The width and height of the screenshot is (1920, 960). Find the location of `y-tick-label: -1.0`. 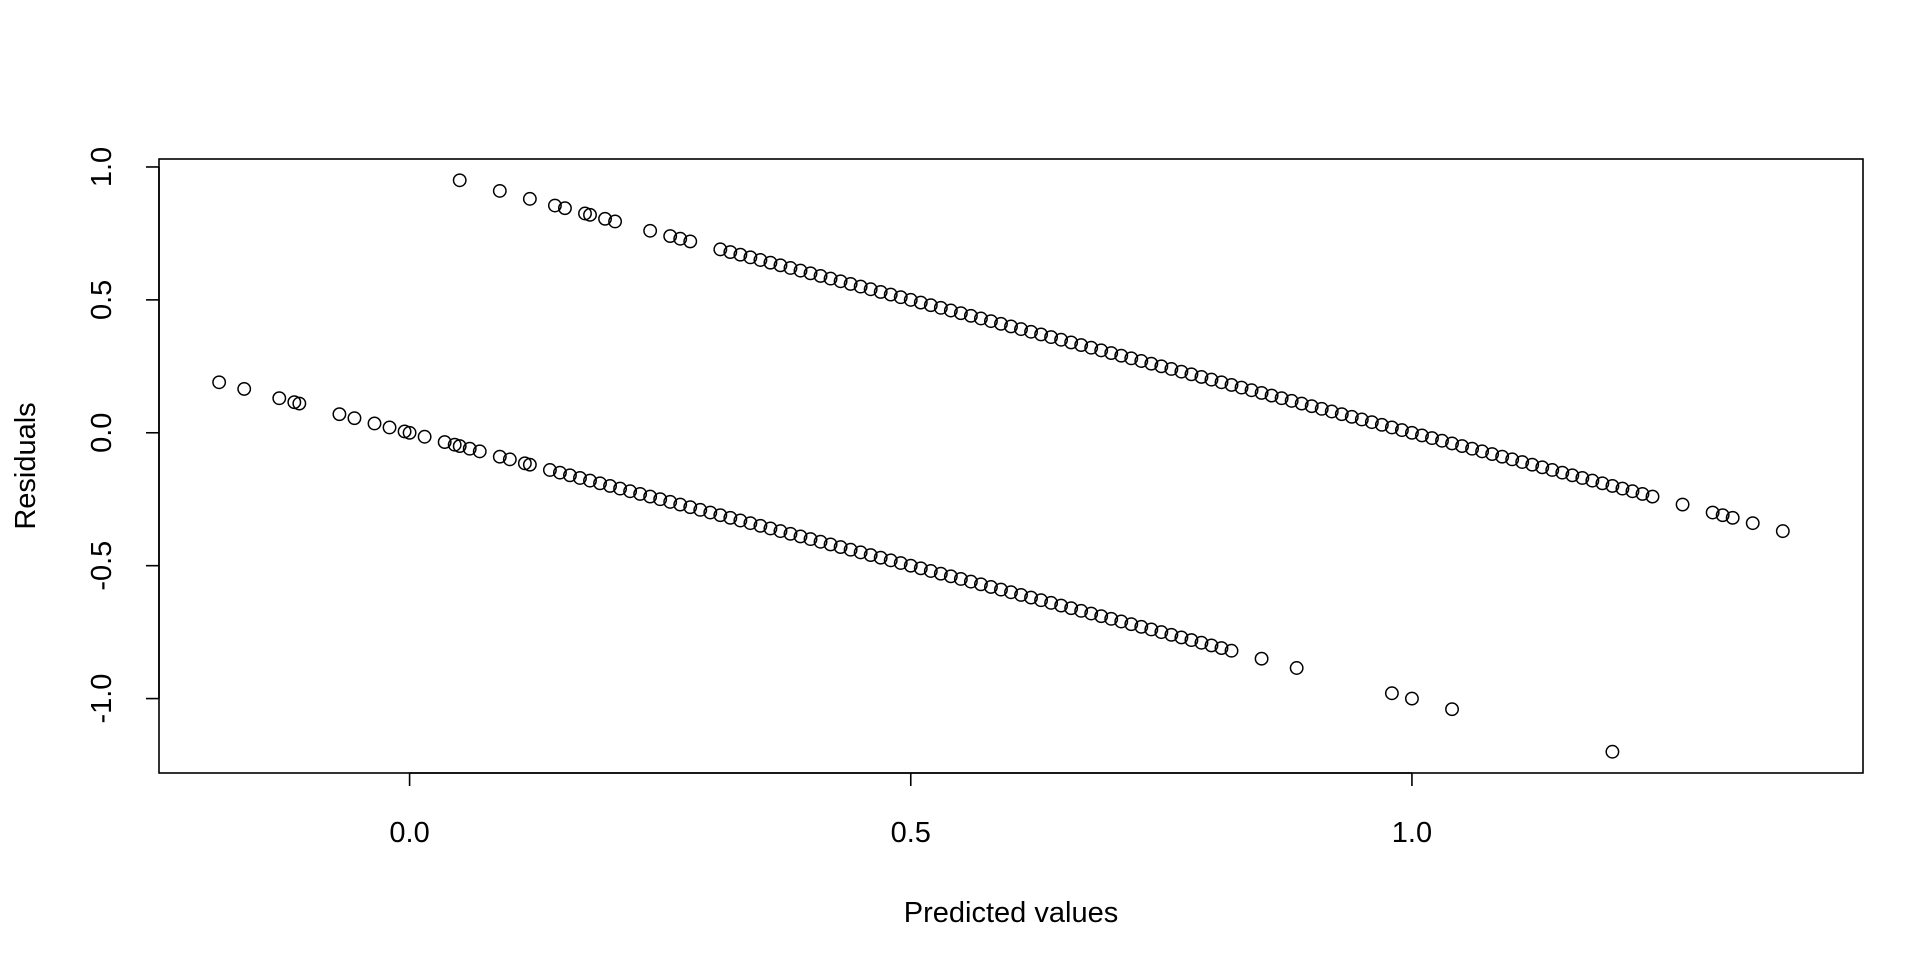

y-tick-label: -1.0 is located at coordinates (102, 699).